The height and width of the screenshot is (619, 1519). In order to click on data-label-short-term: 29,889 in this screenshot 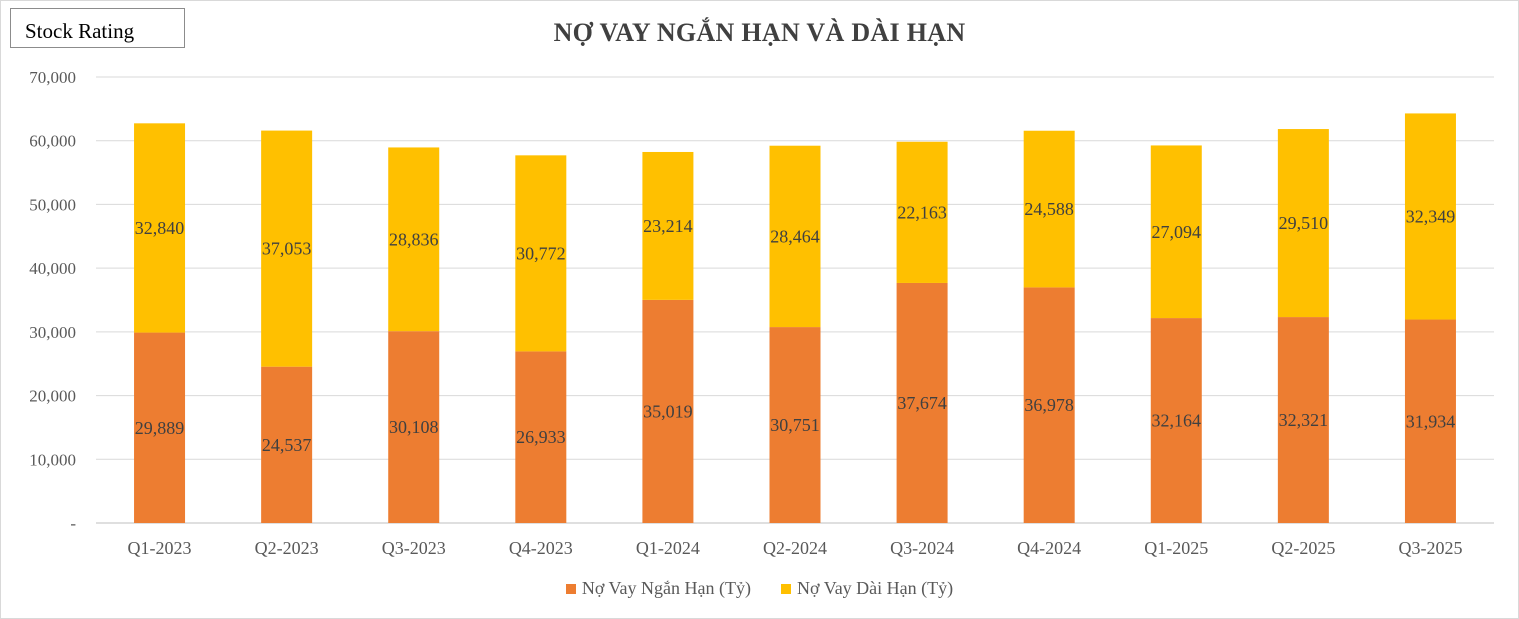, I will do `click(160, 428)`.